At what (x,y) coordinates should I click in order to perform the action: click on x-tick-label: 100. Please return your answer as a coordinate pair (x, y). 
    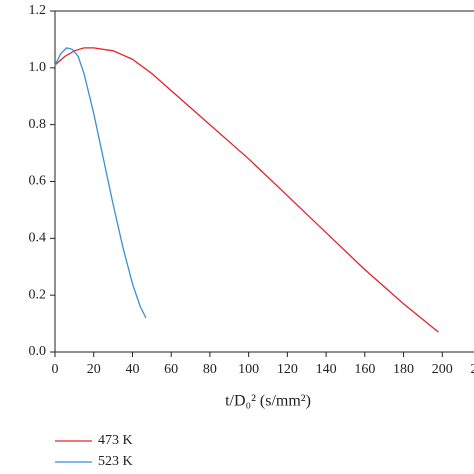
    Looking at the image, I should click on (248, 369).